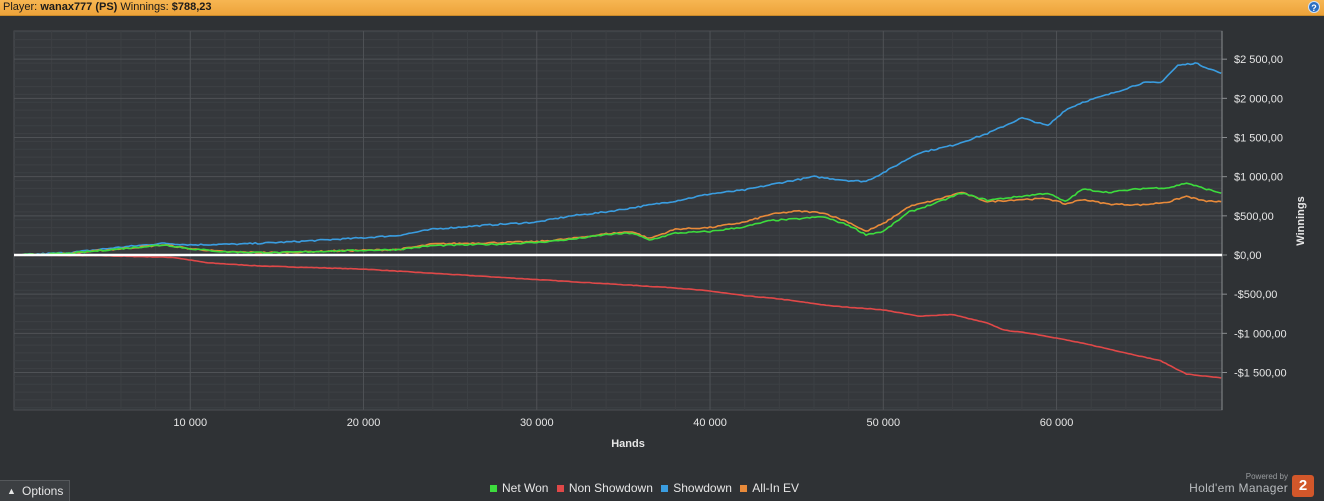 Image resolution: width=1324 pixels, height=501 pixels. I want to click on player-label: Player:, so click(20, 7).